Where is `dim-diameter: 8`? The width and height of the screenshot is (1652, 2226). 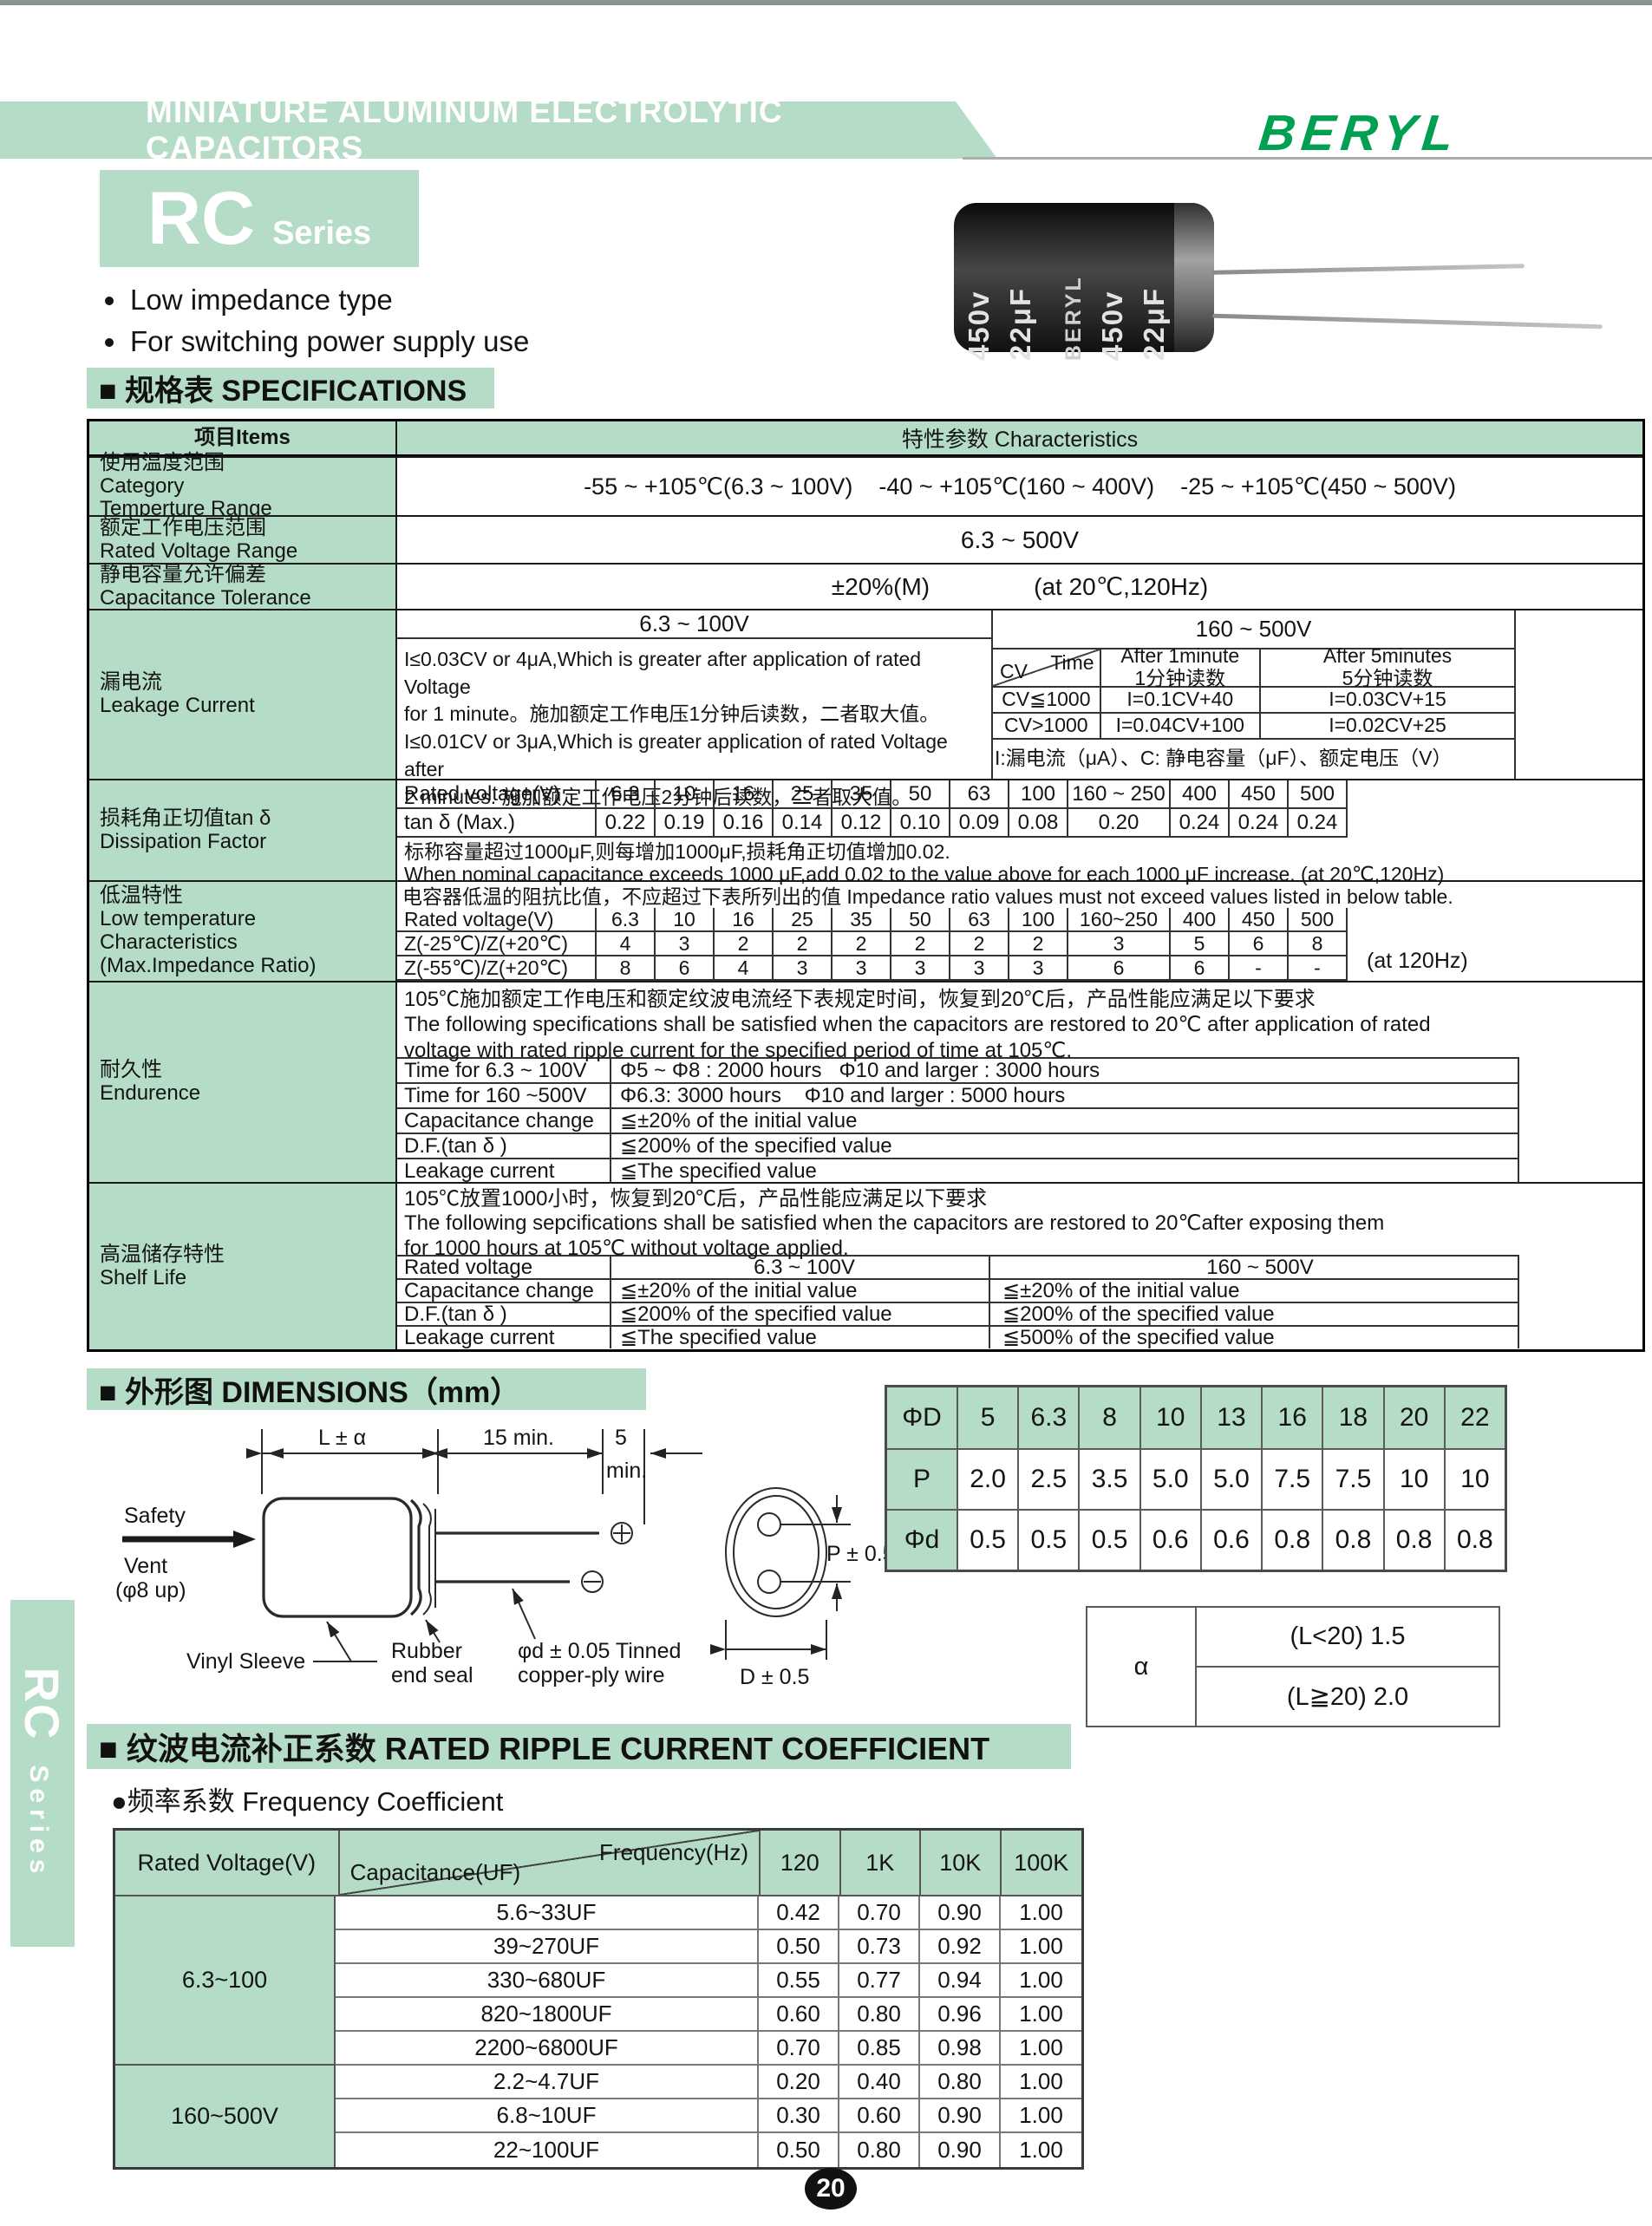 dim-diameter: 8 is located at coordinates (1111, 1417).